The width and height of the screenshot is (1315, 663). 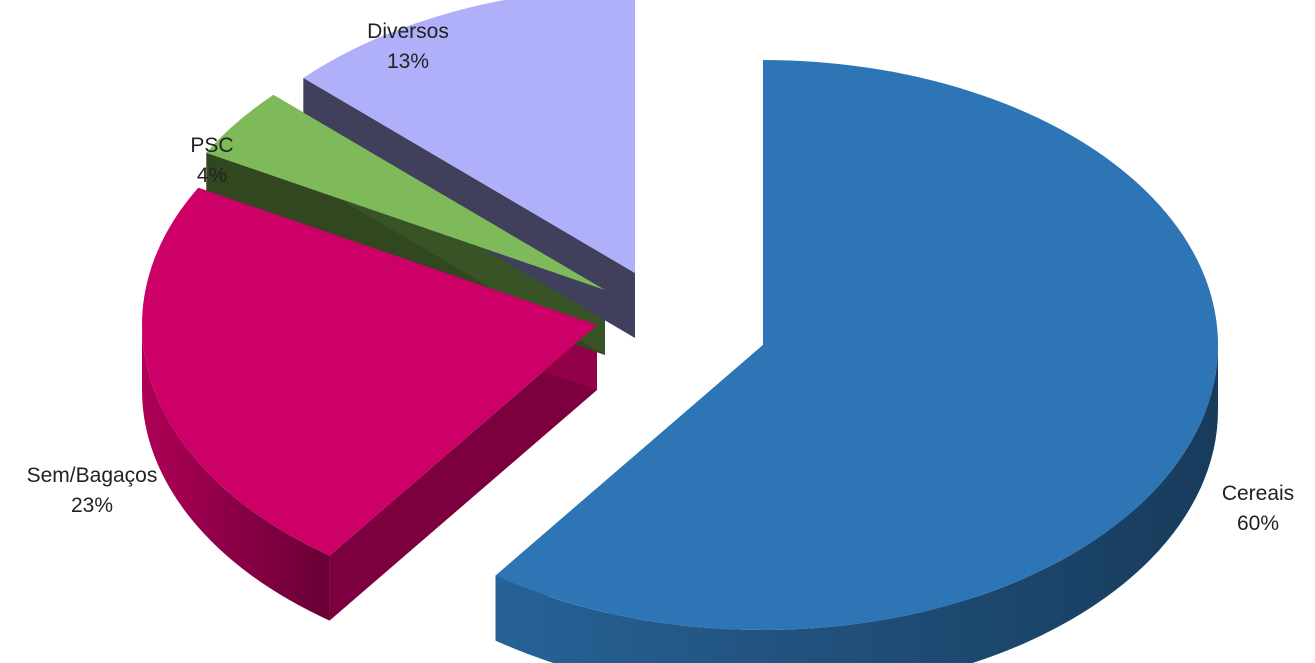 I want to click on slice-name-label-sem-baga-os: Sem/Bagaços, so click(x=92, y=475).